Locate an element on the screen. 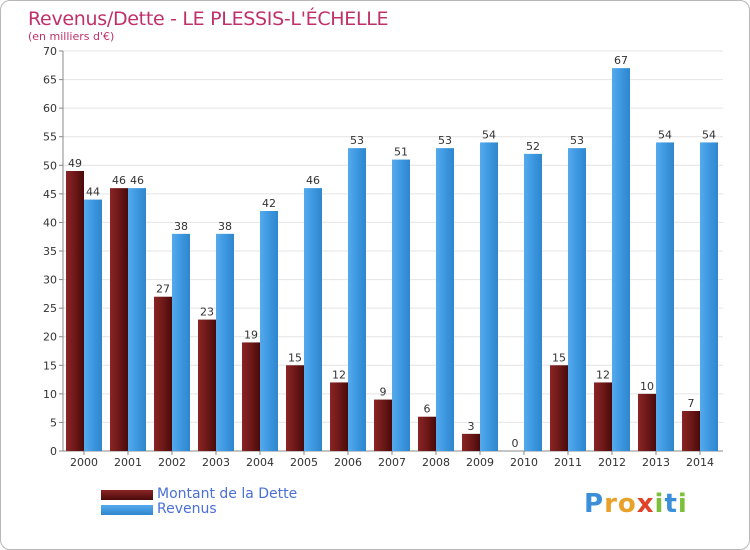 The width and height of the screenshot is (750, 550). x-tick-label: 2010 is located at coordinates (524, 462).